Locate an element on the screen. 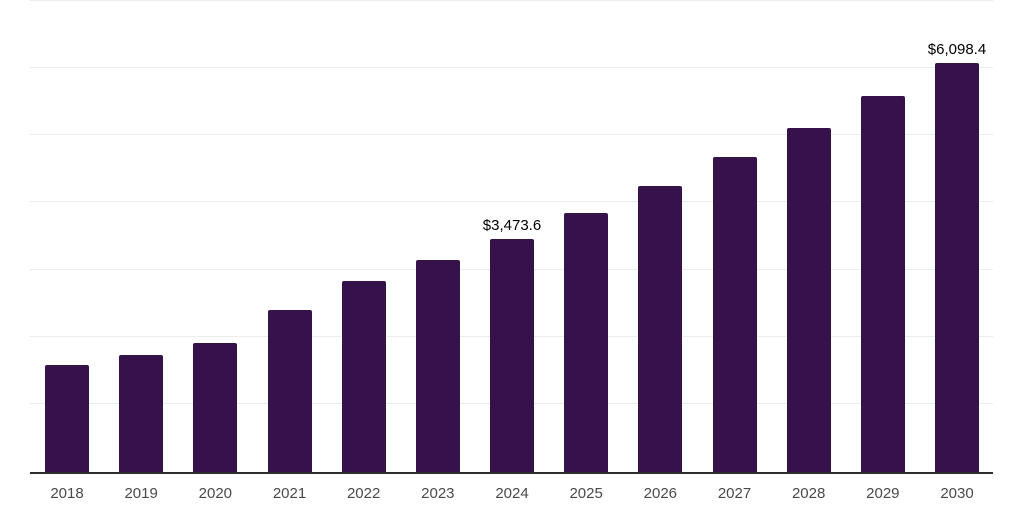 This screenshot has width=1024, height=512. x-tick-2018: 2018 is located at coordinates (67, 493).